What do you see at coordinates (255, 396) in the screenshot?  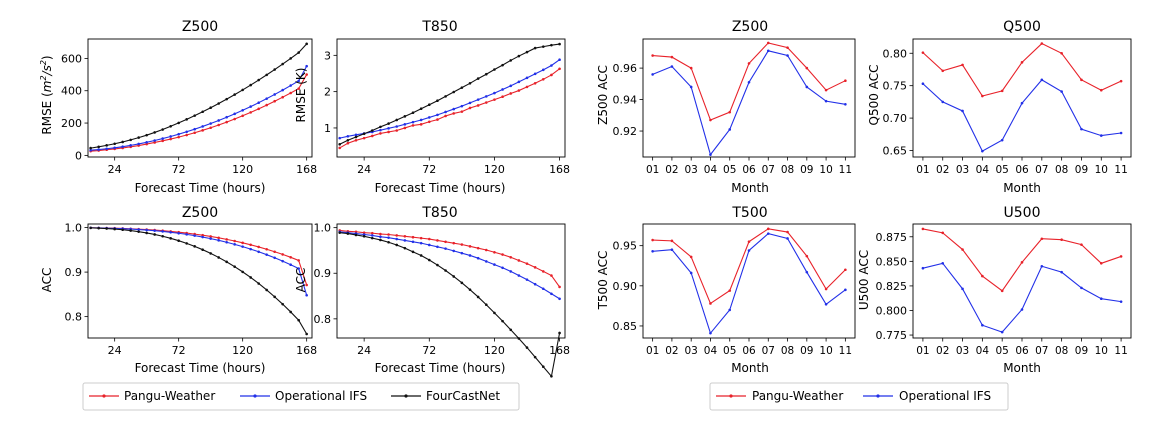 I see `legend-marker-ifs` at bounding box center [255, 396].